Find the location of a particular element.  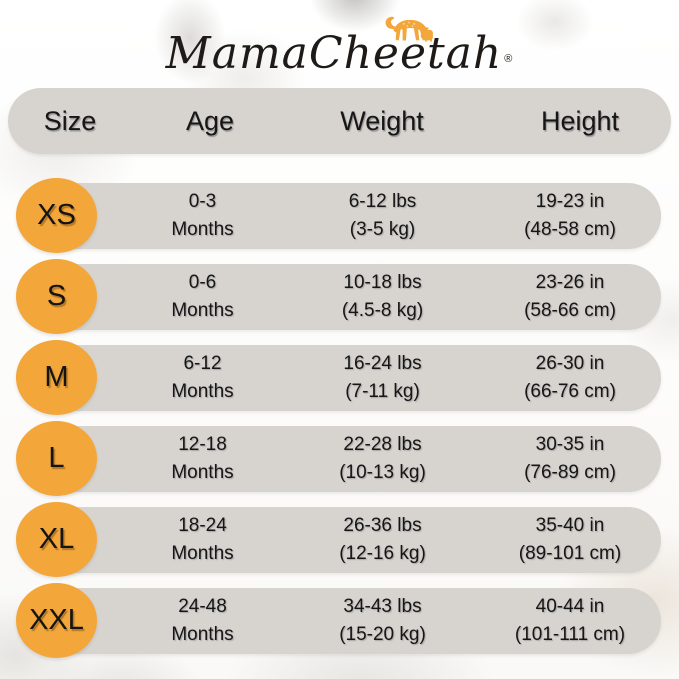

size-badge: XL is located at coordinates (56, 539).